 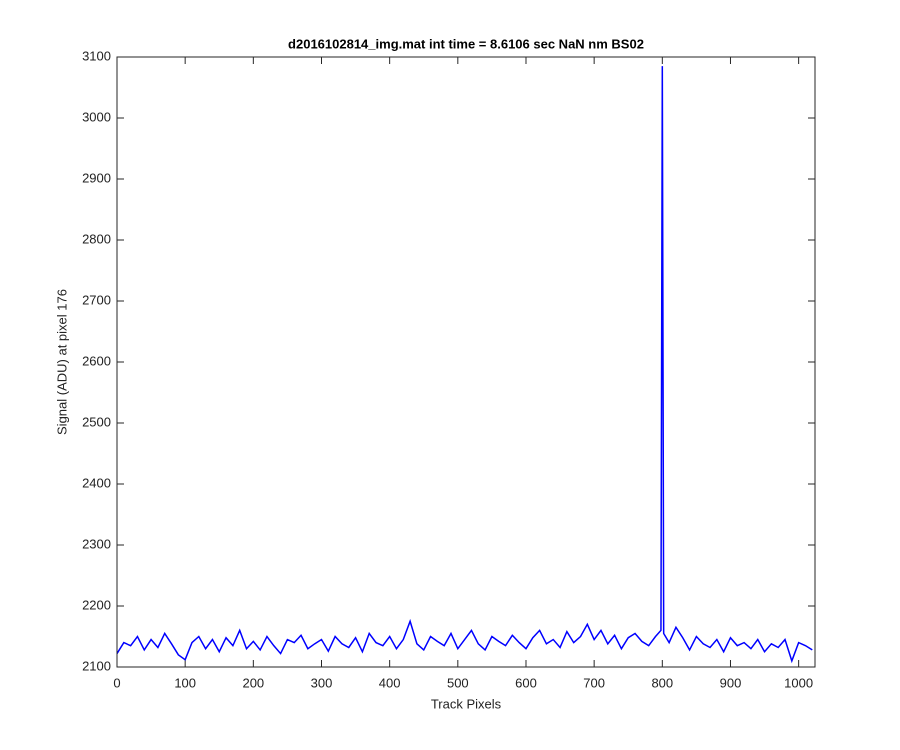 What do you see at coordinates (96, 116) in the screenshot?
I see `y-tick-label: 3000` at bounding box center [96, 116].